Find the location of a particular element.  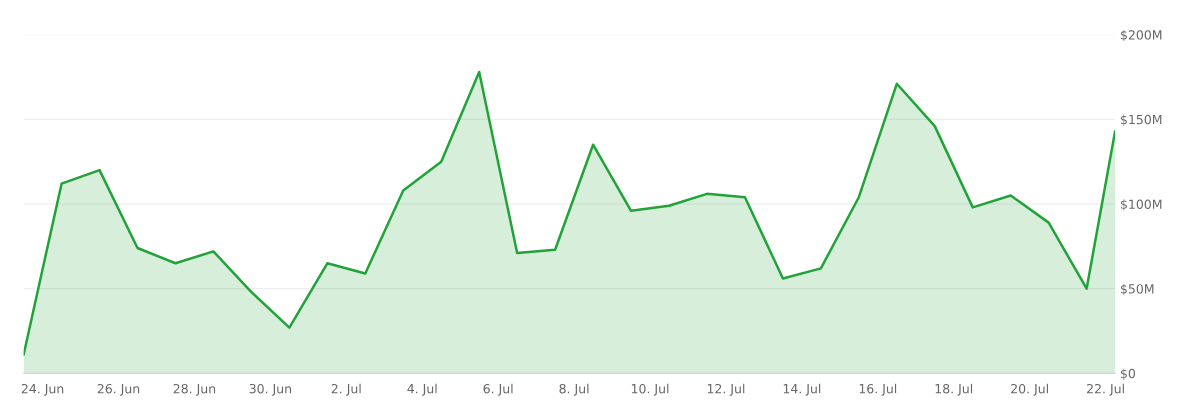

x-tick-label: 20. Jul is located at coordinates (1029, 389).